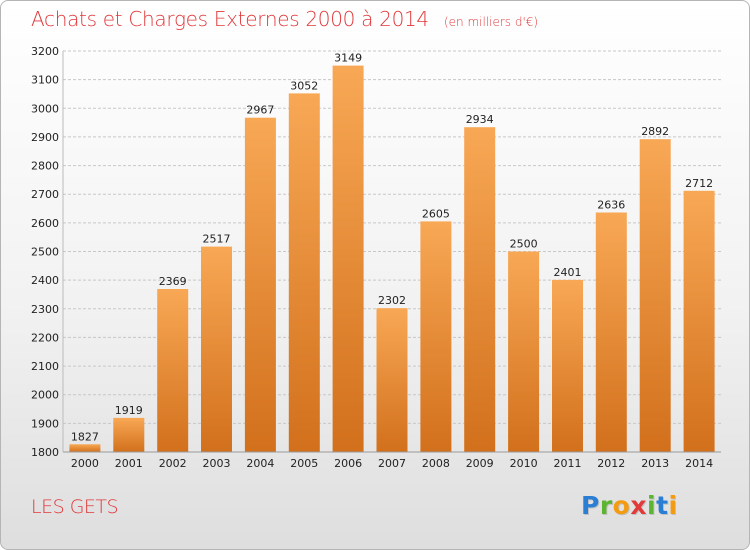 This screenshot has height=550, width=750. Describe the element at coordinates (45, 166) in the screenshot. I see `y-tick-label: 2800` at that location.